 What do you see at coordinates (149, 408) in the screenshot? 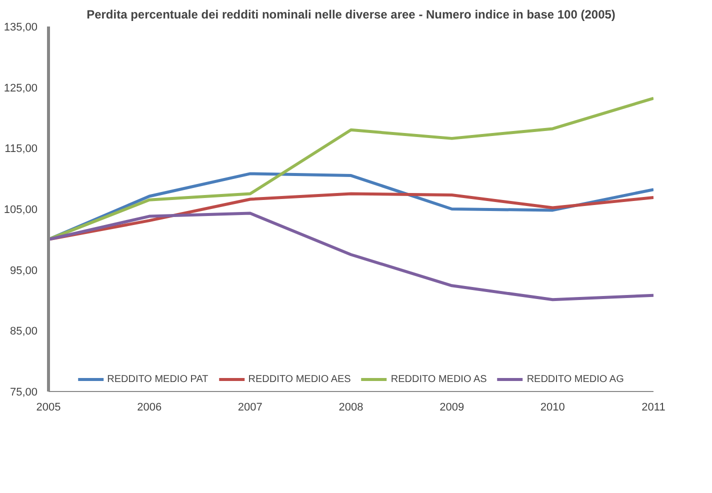
I see `x-tick-label: 2006` at bounding box center [149, 408].